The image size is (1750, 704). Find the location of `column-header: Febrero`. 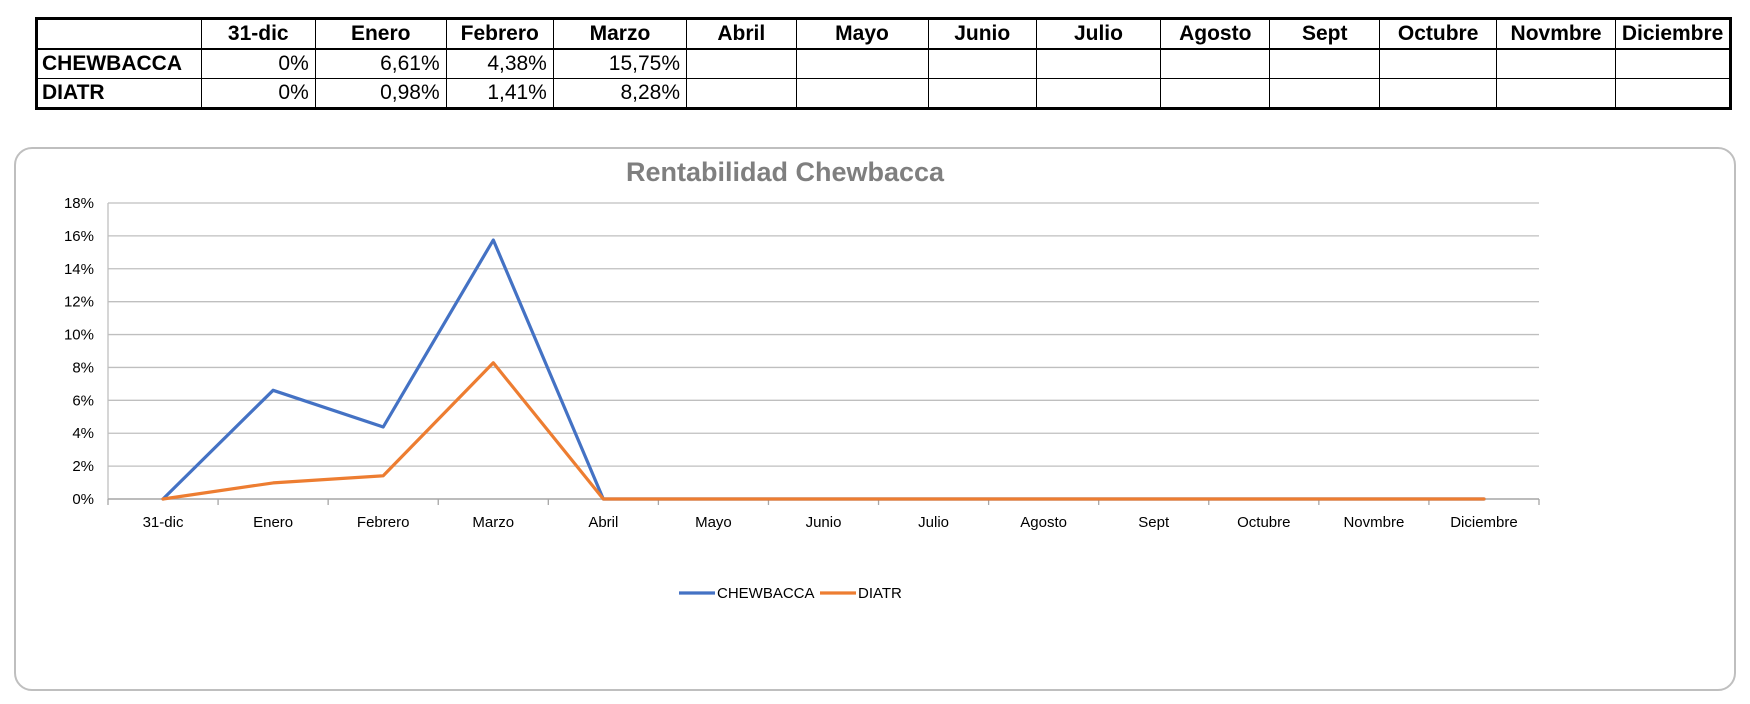

column-header: Febrero is located at coordinates (499, 34).